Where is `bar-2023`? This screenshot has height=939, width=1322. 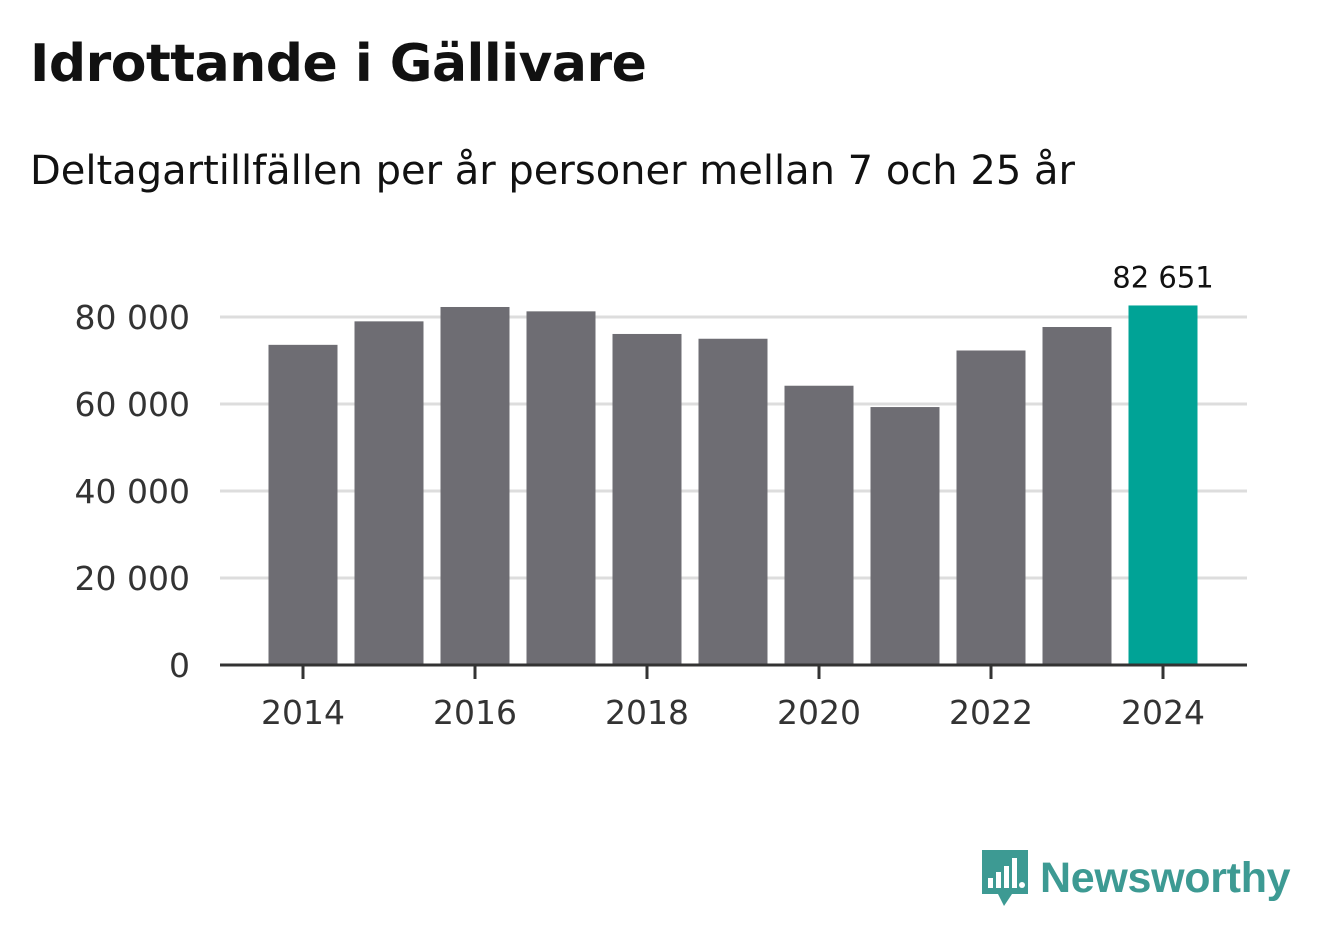
bar-2023 is located at coordinates (1077, 496).